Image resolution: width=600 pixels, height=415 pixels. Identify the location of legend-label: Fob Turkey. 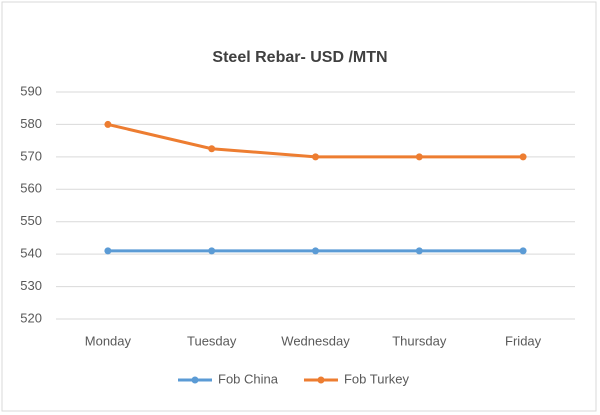
(377, 378).